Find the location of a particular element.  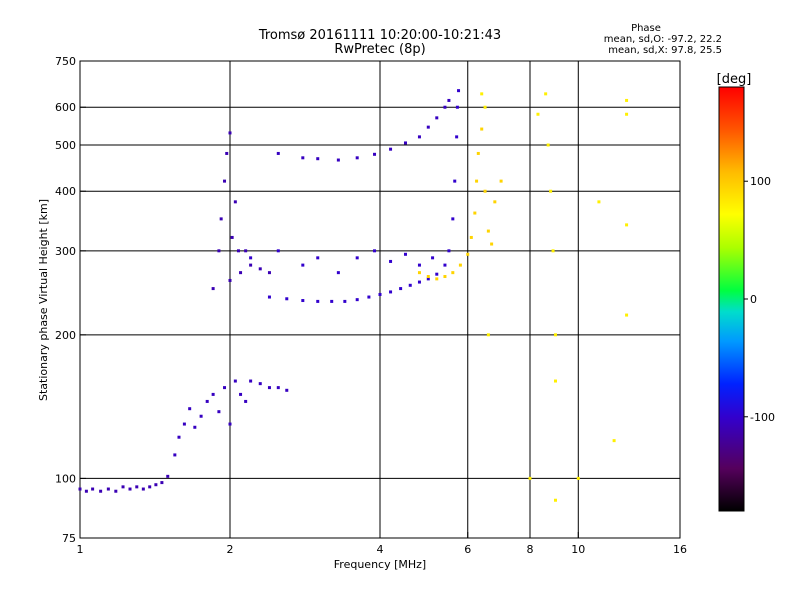

phase-stats-title: Phase is located at coordinates (646, 28).